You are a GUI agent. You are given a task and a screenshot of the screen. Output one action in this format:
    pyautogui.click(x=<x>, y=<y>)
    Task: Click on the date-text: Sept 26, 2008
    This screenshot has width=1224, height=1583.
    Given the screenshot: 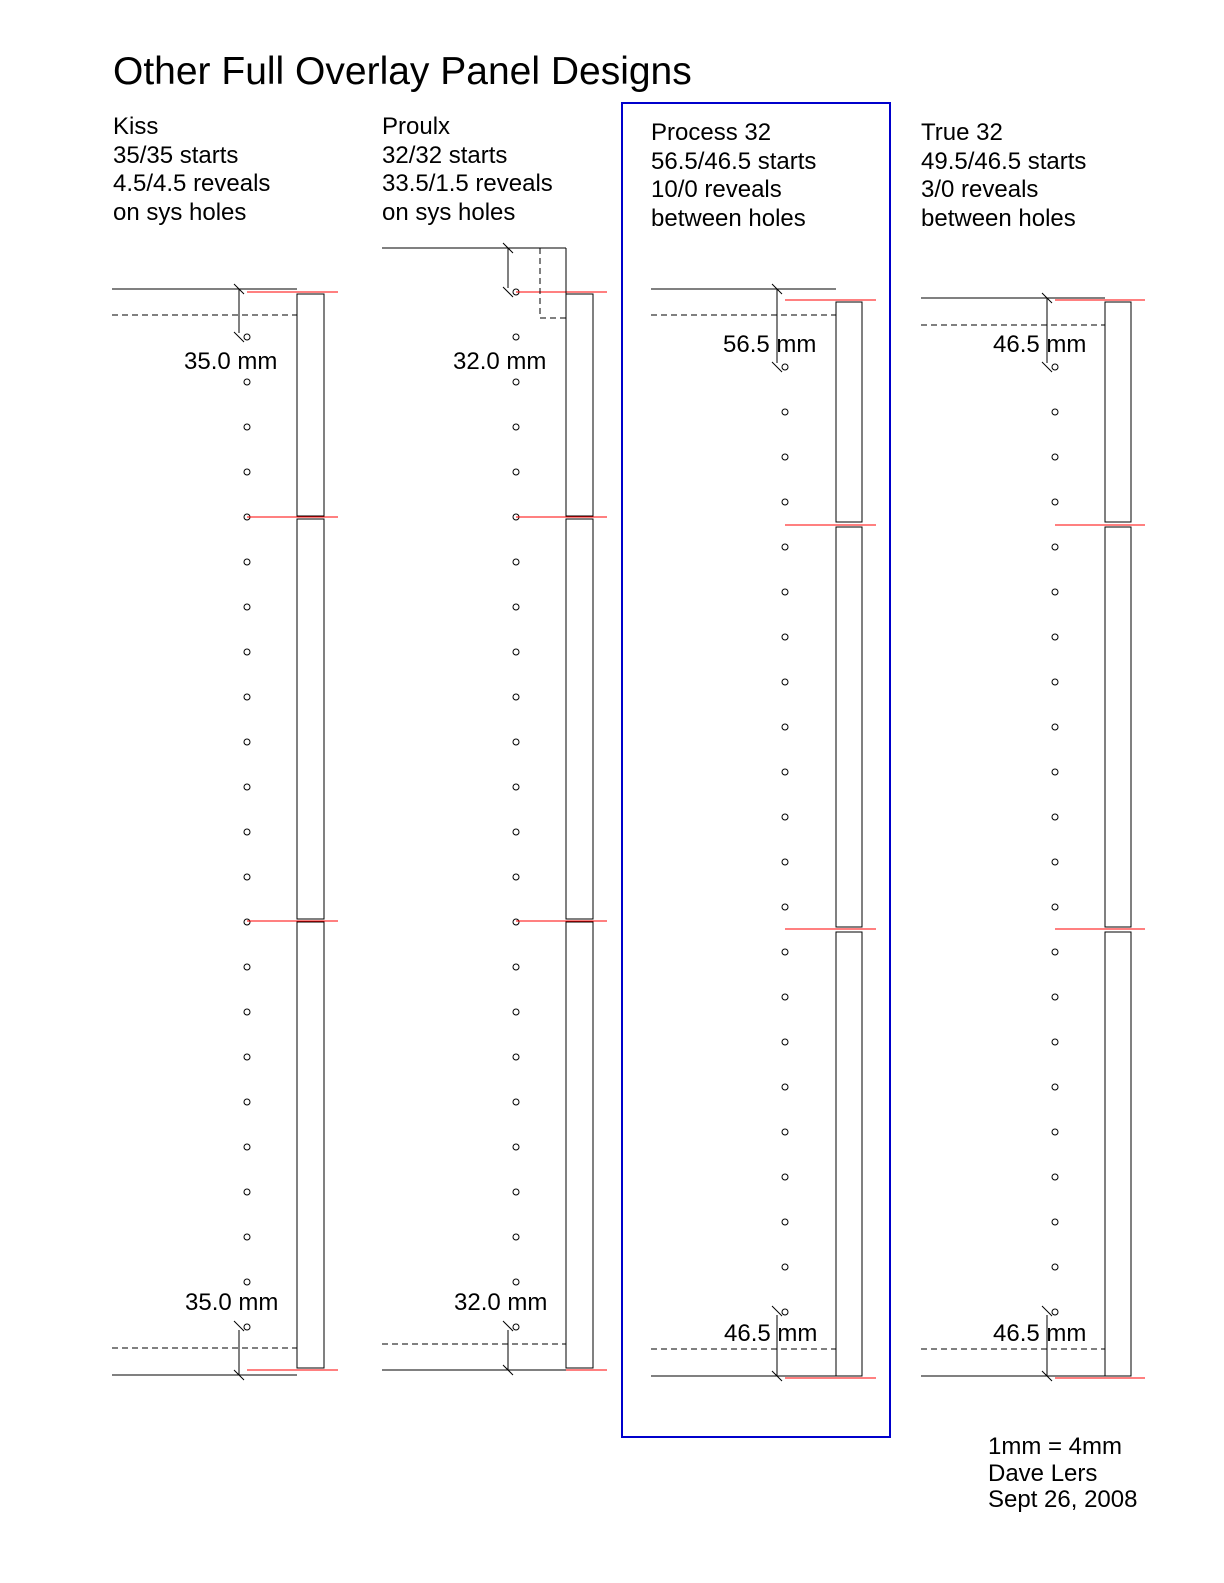 What is the action you would take?
    pyautogui.click(x=1063, y=1499)
    